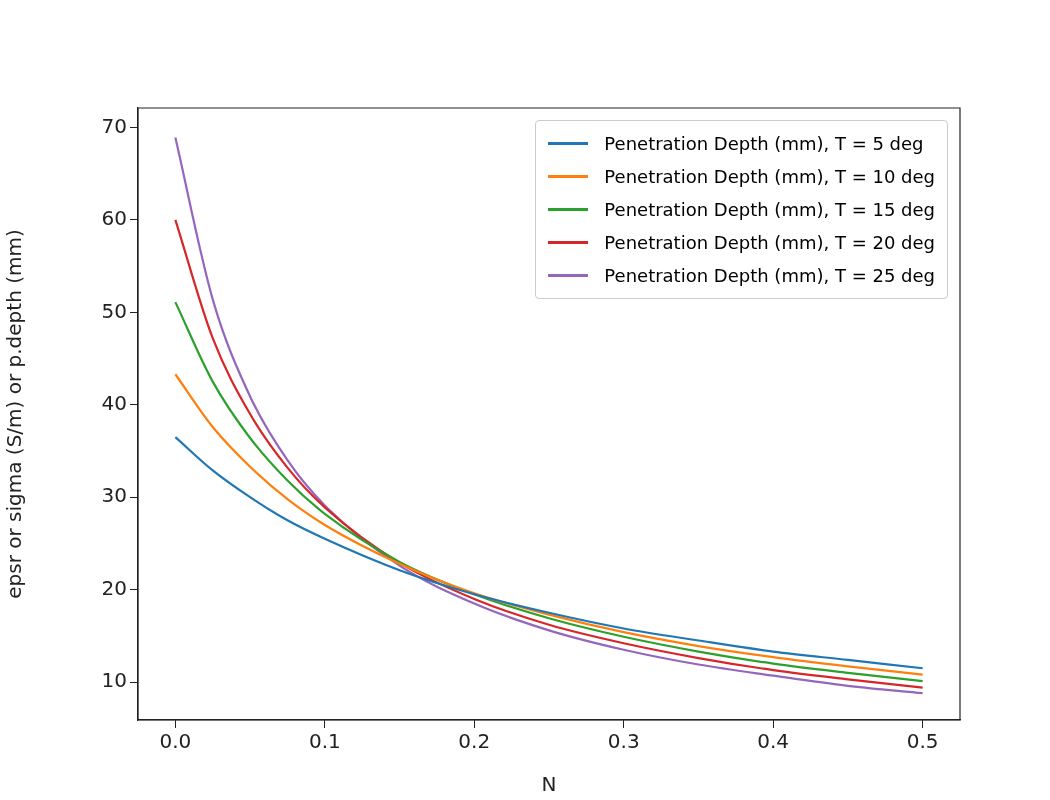  What do you see at coordinates (114, 402) in the screenshot?
I see `y-tick-label: 40` at bounding box center [114, 402].